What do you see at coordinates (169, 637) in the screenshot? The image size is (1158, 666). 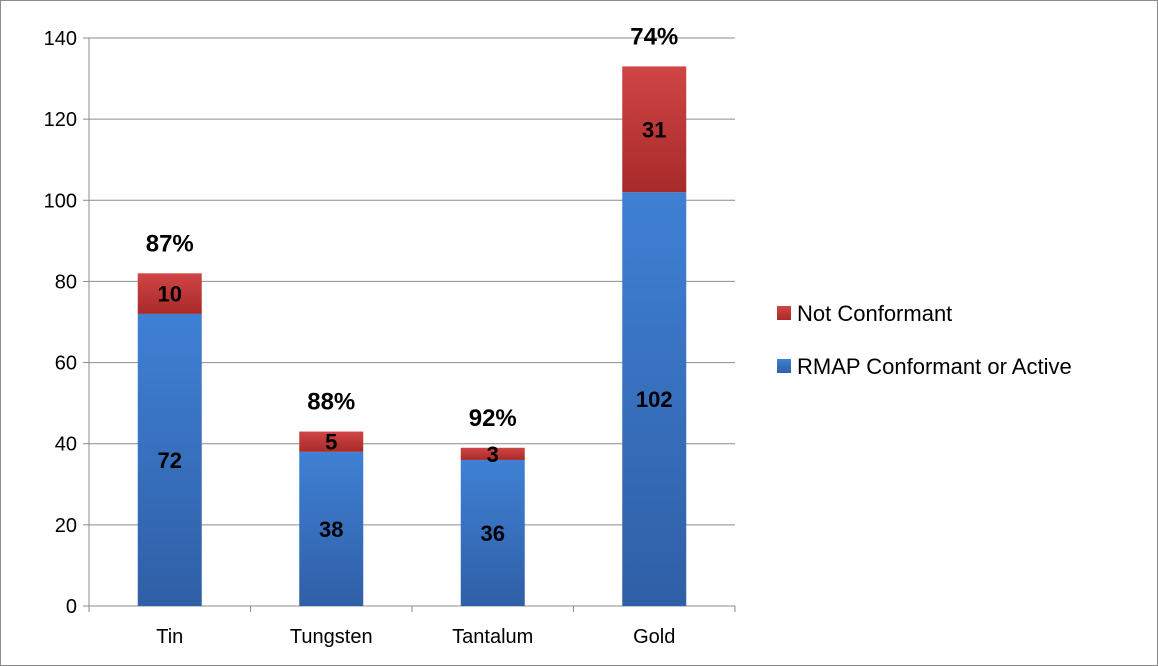 I see `x-tick-label: Tin` at bounding box center [169, 637].